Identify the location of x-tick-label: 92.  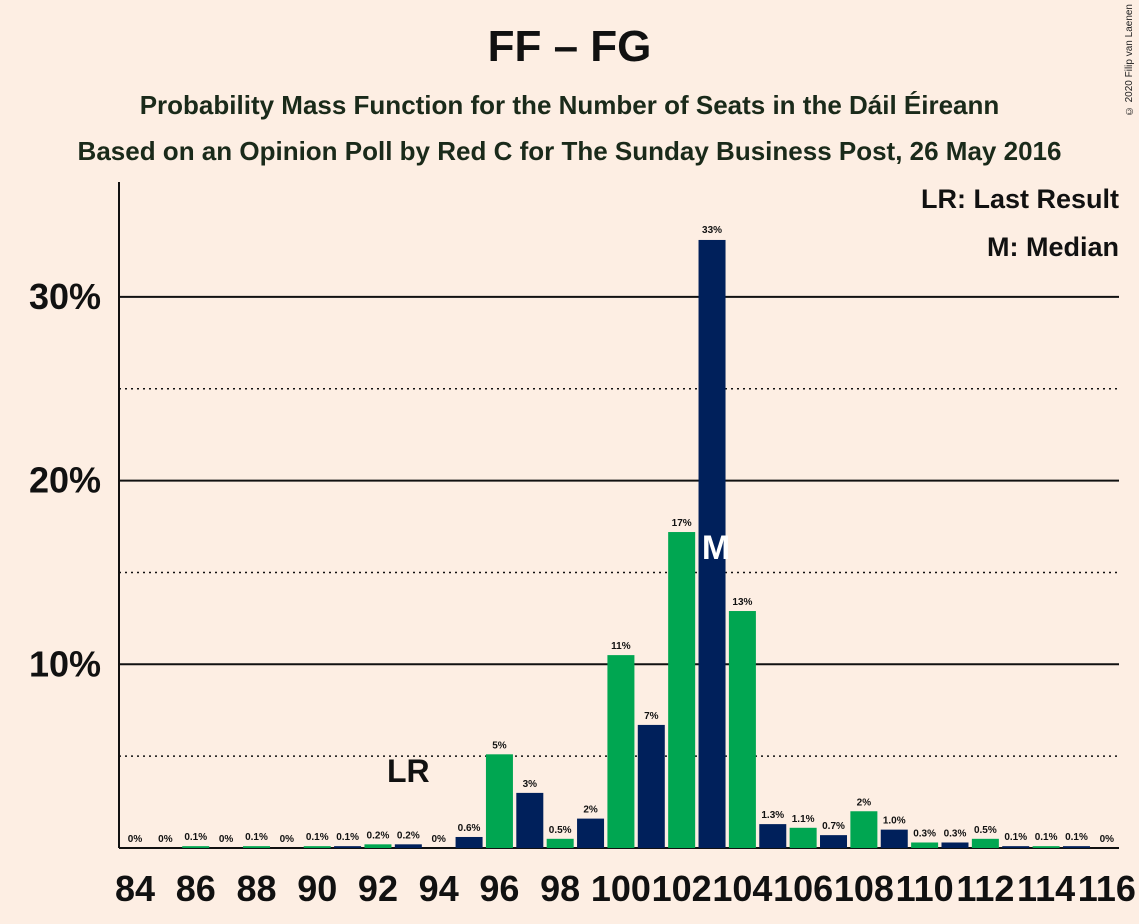
(378, 888).